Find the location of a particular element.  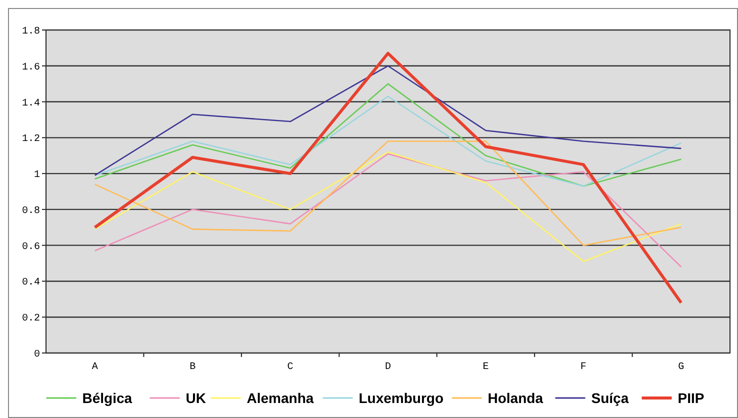

y-tick-label: 1.2 is located at coordinates (31, 140).